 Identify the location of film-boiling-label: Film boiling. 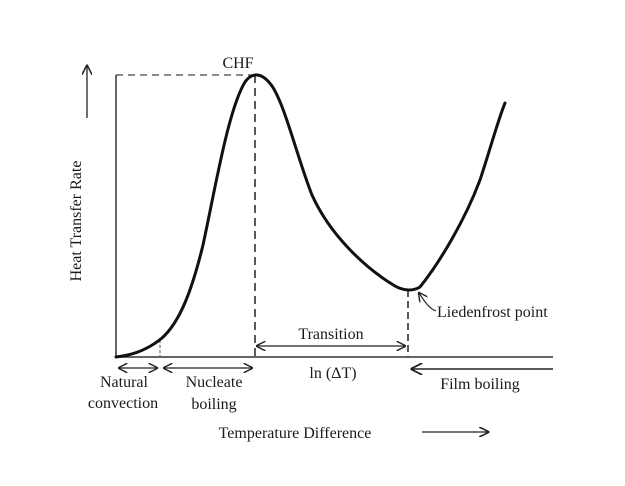
(480, 384).